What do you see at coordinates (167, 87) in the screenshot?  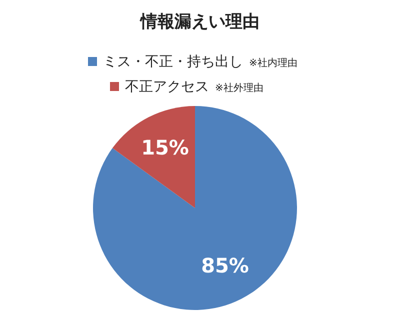 I see `legend-label: 不正アクセス` at bounding box center [167, 87].